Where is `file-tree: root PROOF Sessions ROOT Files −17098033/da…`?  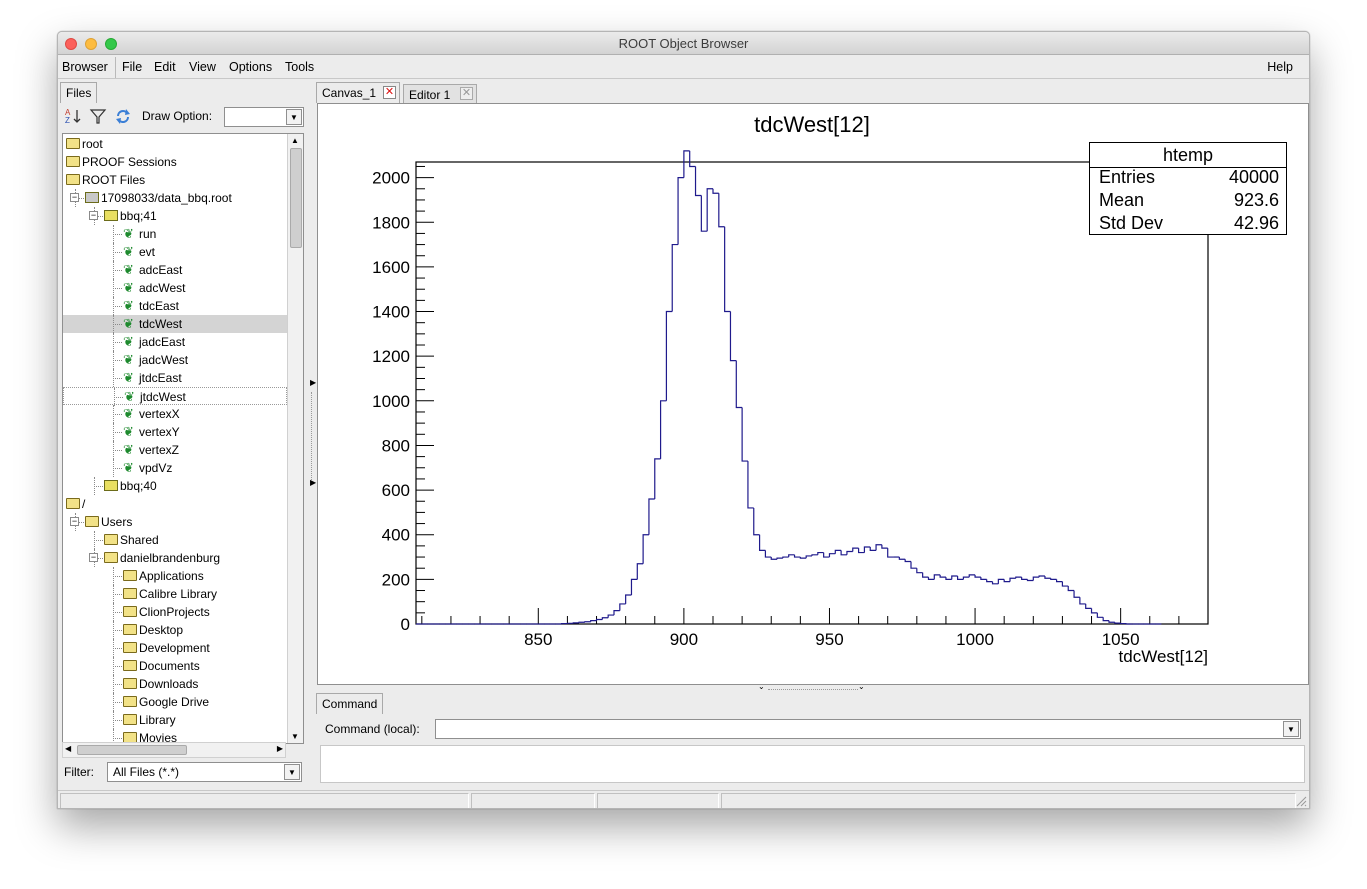
file-tree: root PROOF Sessions ROOT Files −17098033/da… is located at coordinates (183, 438).